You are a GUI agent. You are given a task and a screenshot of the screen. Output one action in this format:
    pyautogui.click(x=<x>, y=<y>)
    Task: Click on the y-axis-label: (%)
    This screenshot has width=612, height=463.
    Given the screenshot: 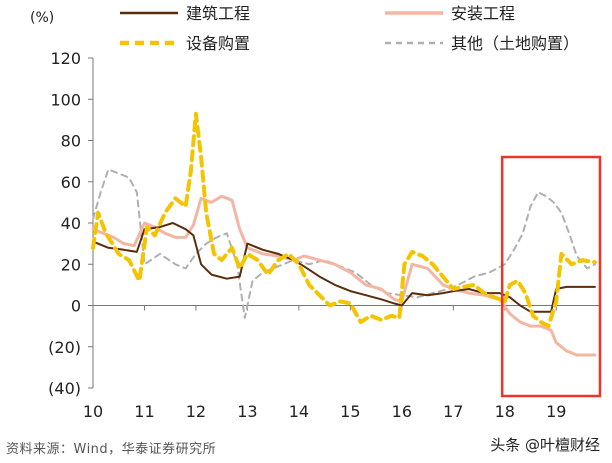 What is the action you would take?
    pyautogui.click(x=42, y=18)
    